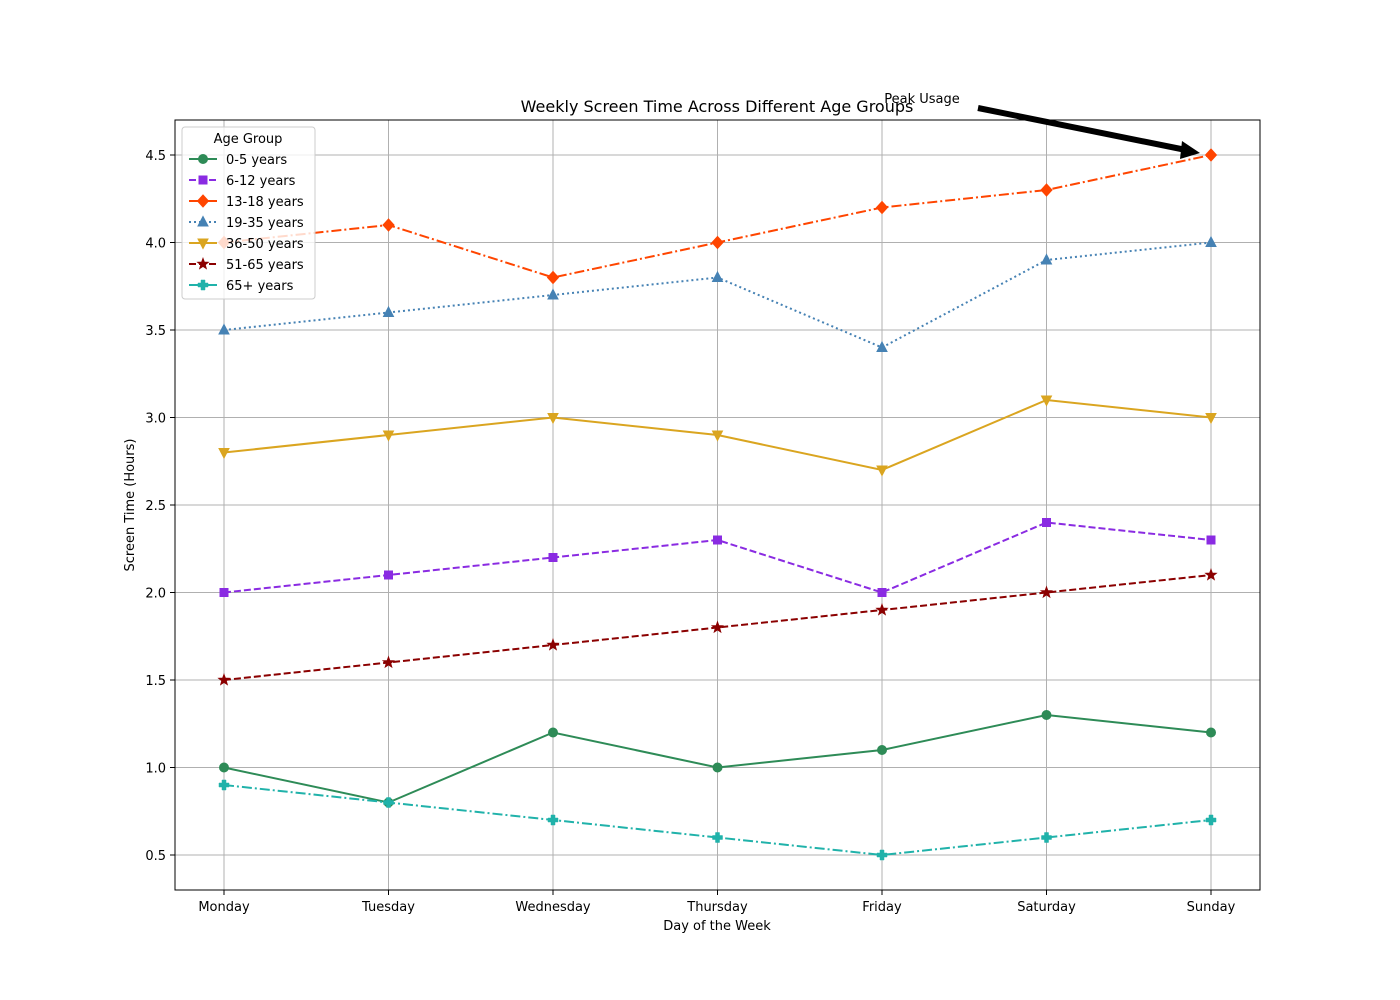 This screenshot has width=1400, height=1000. What do you see at coordinates (882, 907) in the screenshot?
I see `x-tick-label: Friday` at bounding box center [882, 907].